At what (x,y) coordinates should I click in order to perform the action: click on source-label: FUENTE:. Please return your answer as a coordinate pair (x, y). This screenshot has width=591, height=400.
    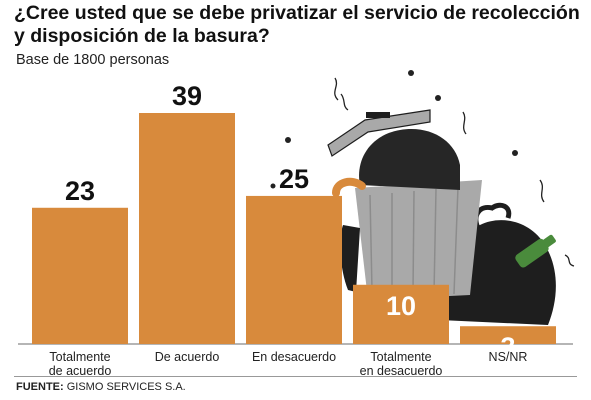
    Looking at the image, I should click on (40, 387).